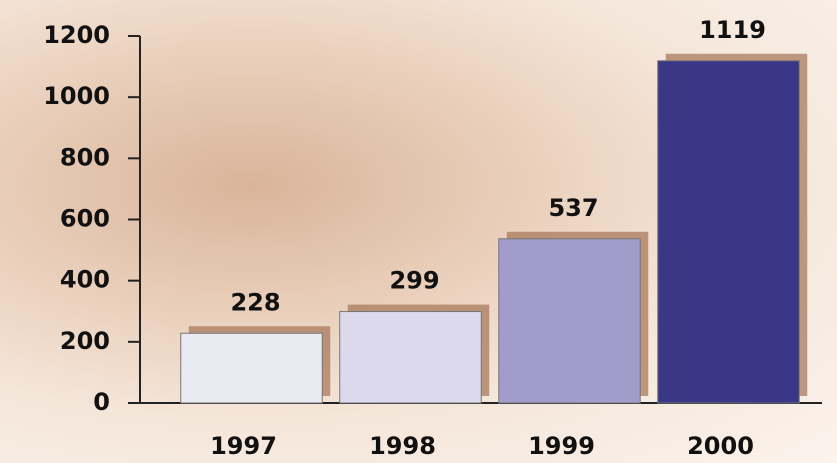  Describe the element at coordinates (76, 35) in the screenshot. I see `y-tick-label: 1200` at that location.